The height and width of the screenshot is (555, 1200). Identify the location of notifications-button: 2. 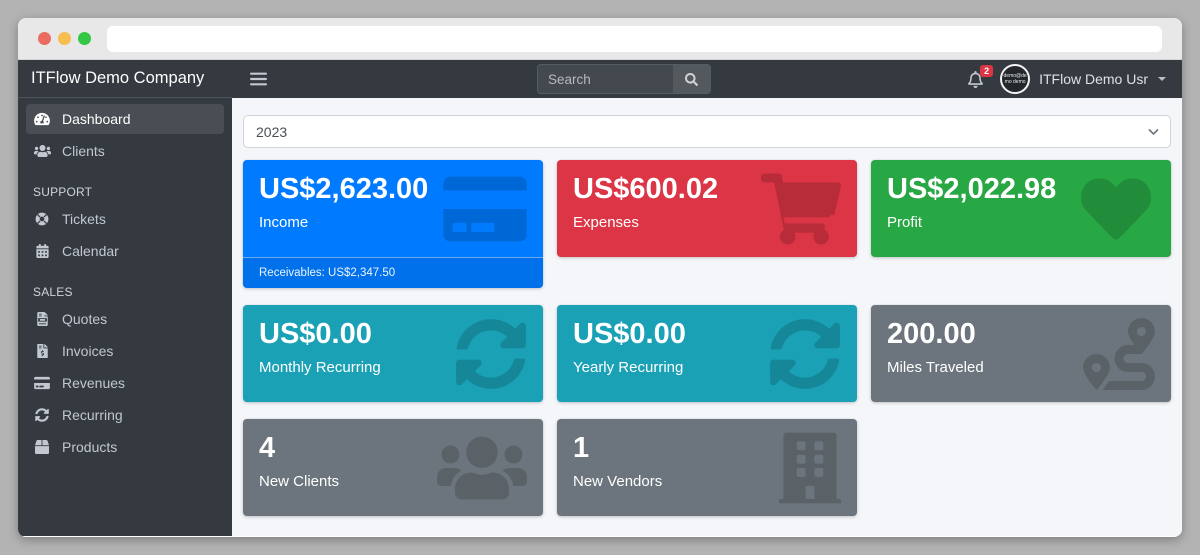
(981, 76).